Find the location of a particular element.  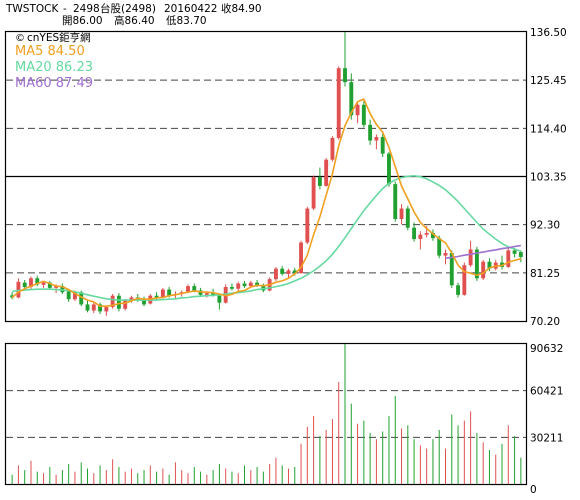

header-name: 台股(2498) is located at coordinates (128, 8).